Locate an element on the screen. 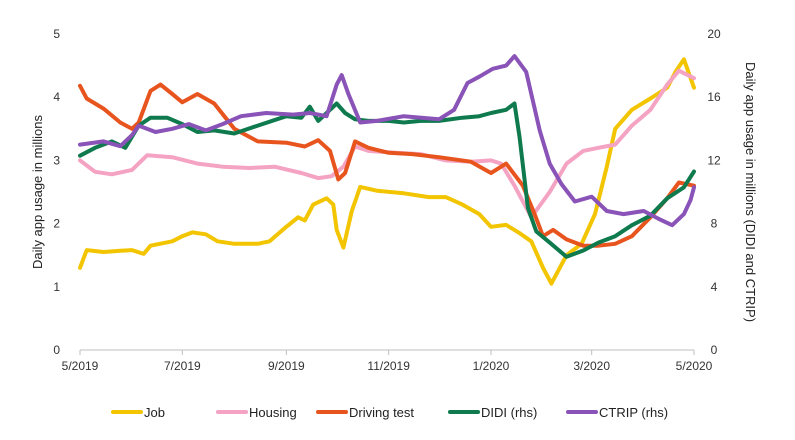  y-tick-label: 1 is located at coordinates (56, 287).